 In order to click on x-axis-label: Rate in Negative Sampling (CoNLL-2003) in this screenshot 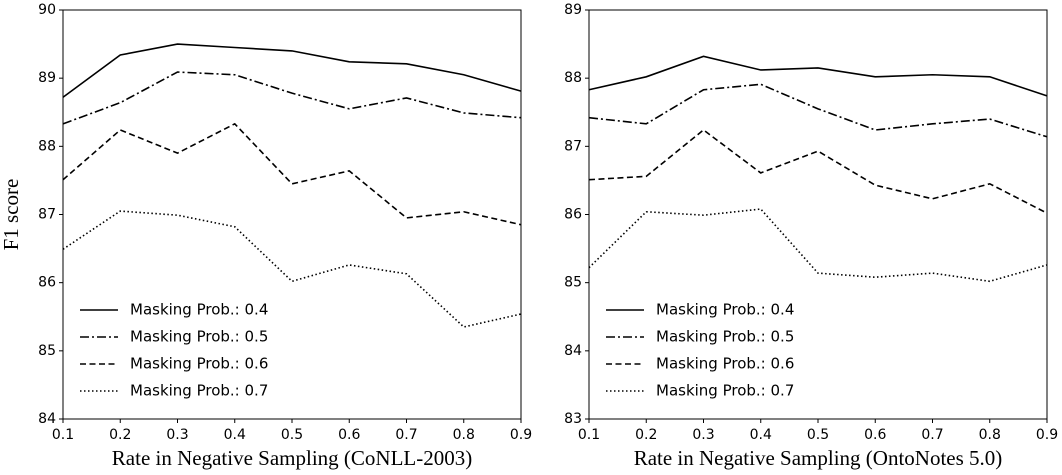, I will do `click(292, 458)`.